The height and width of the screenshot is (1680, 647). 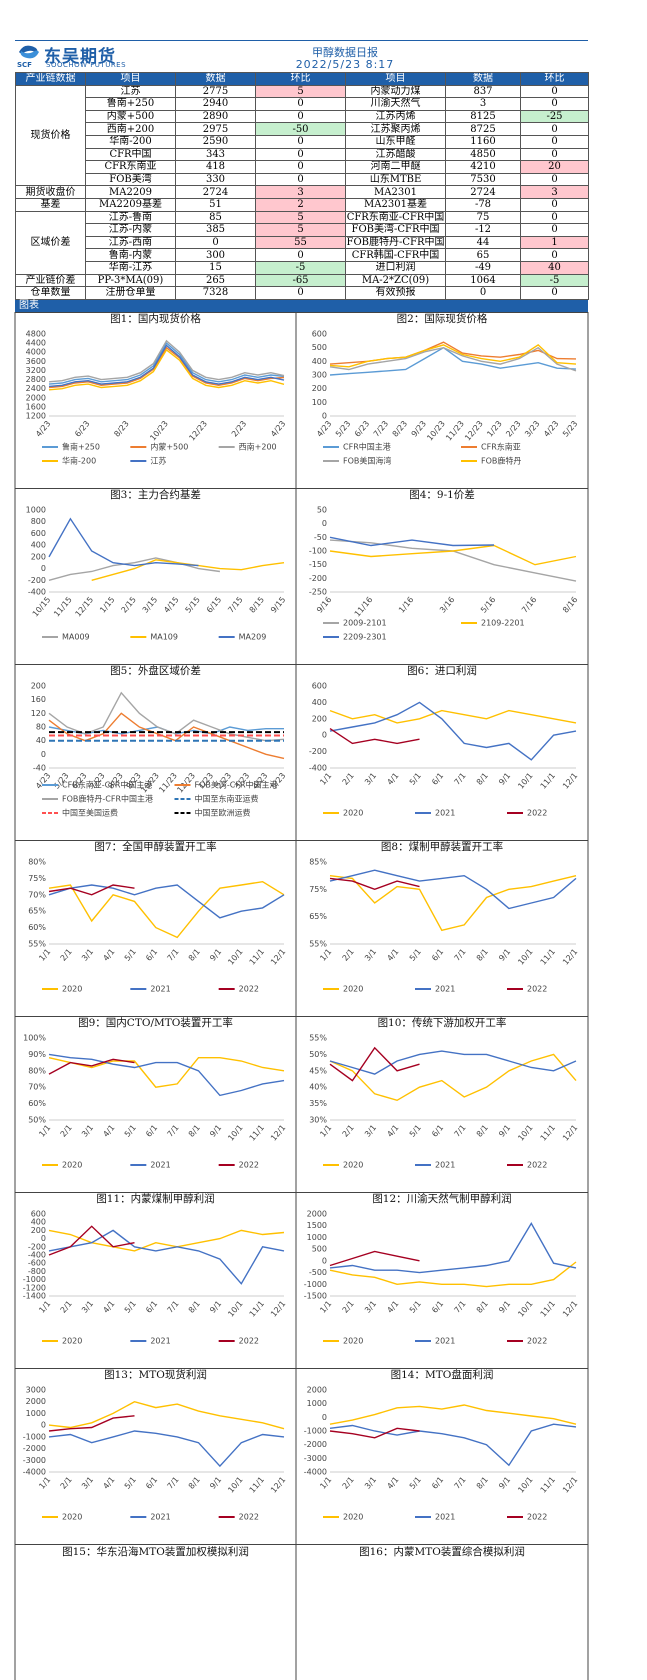 What do you see at coordinates (171, 605) in the screenshot?
I see `x-tick-label: 4/15` at bounding box center [171, 605].